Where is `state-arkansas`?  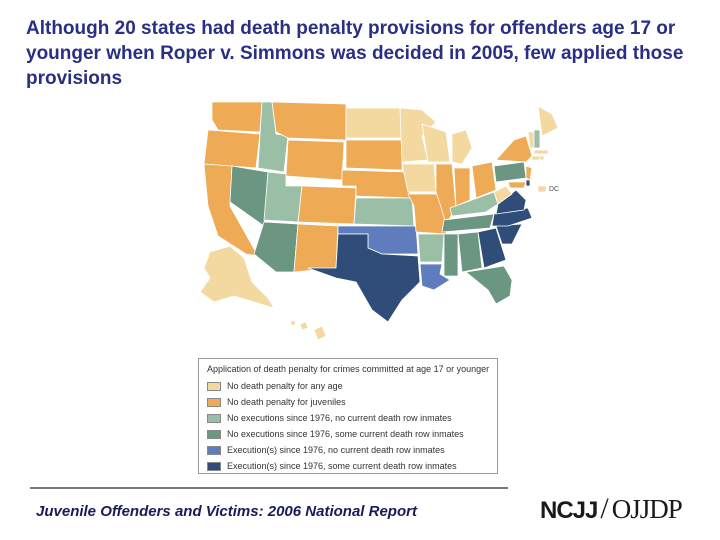
state-arkansas is located at coordinates (431, 248).